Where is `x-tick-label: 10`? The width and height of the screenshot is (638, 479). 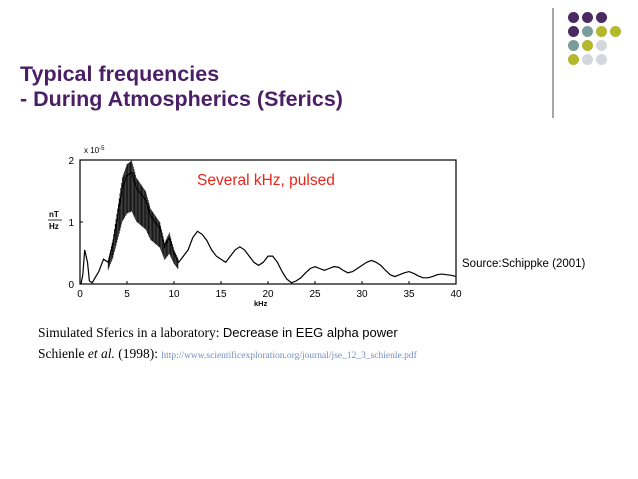
x-tick-label: 10 is located at coordinates (174, 294).